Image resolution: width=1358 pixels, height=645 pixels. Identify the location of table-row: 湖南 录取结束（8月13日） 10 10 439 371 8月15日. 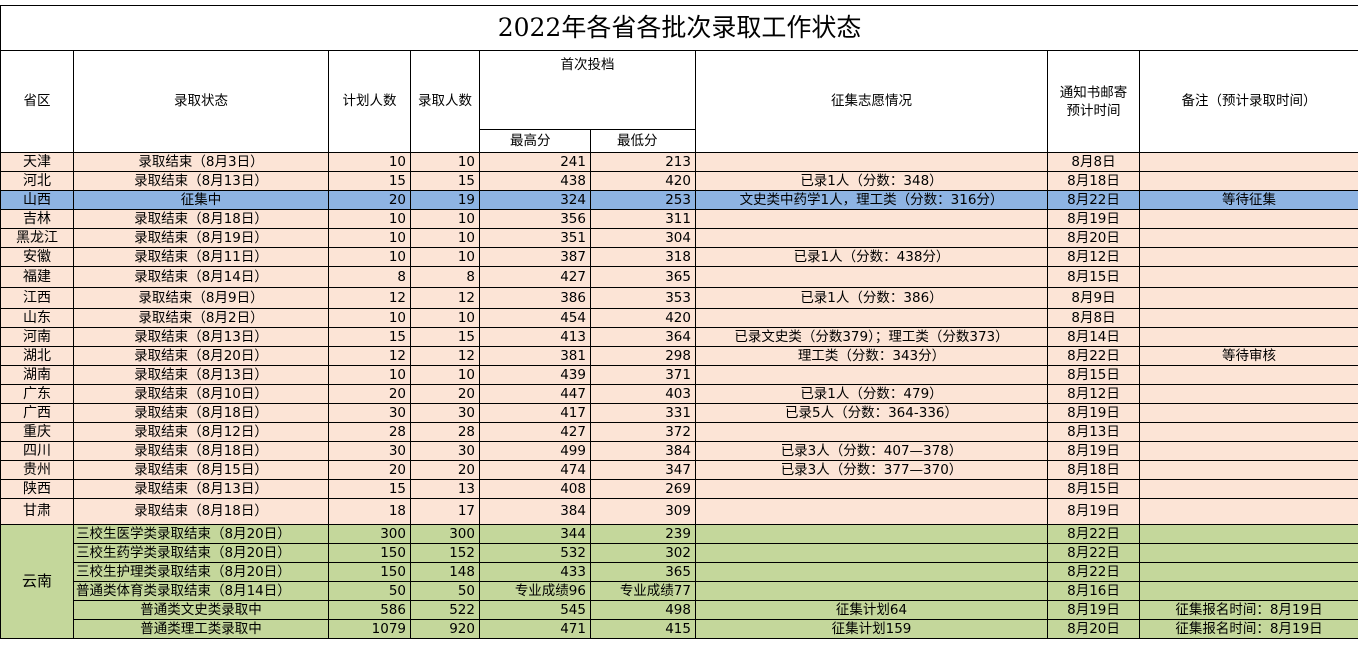
(679, 375).